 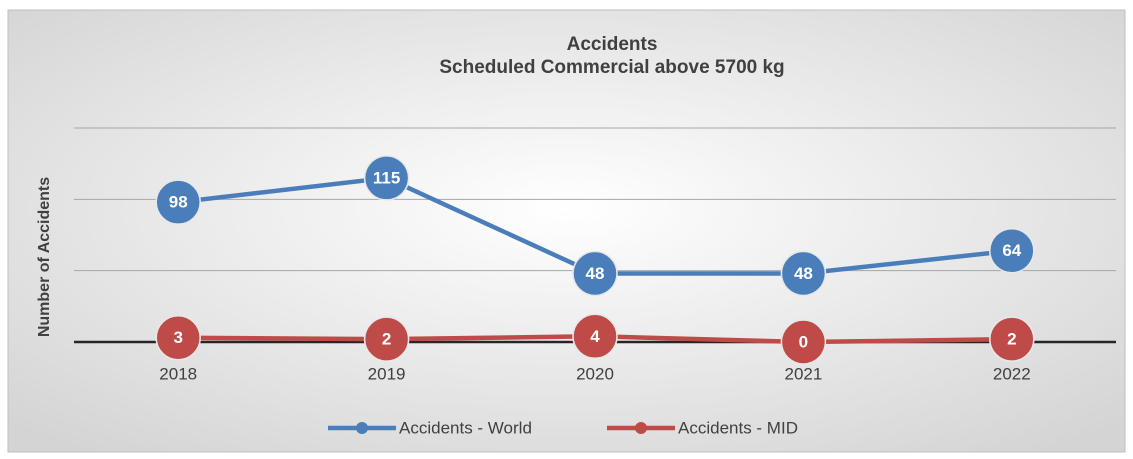 I want to click on data-label: 64, so click(x=1011, y=250).